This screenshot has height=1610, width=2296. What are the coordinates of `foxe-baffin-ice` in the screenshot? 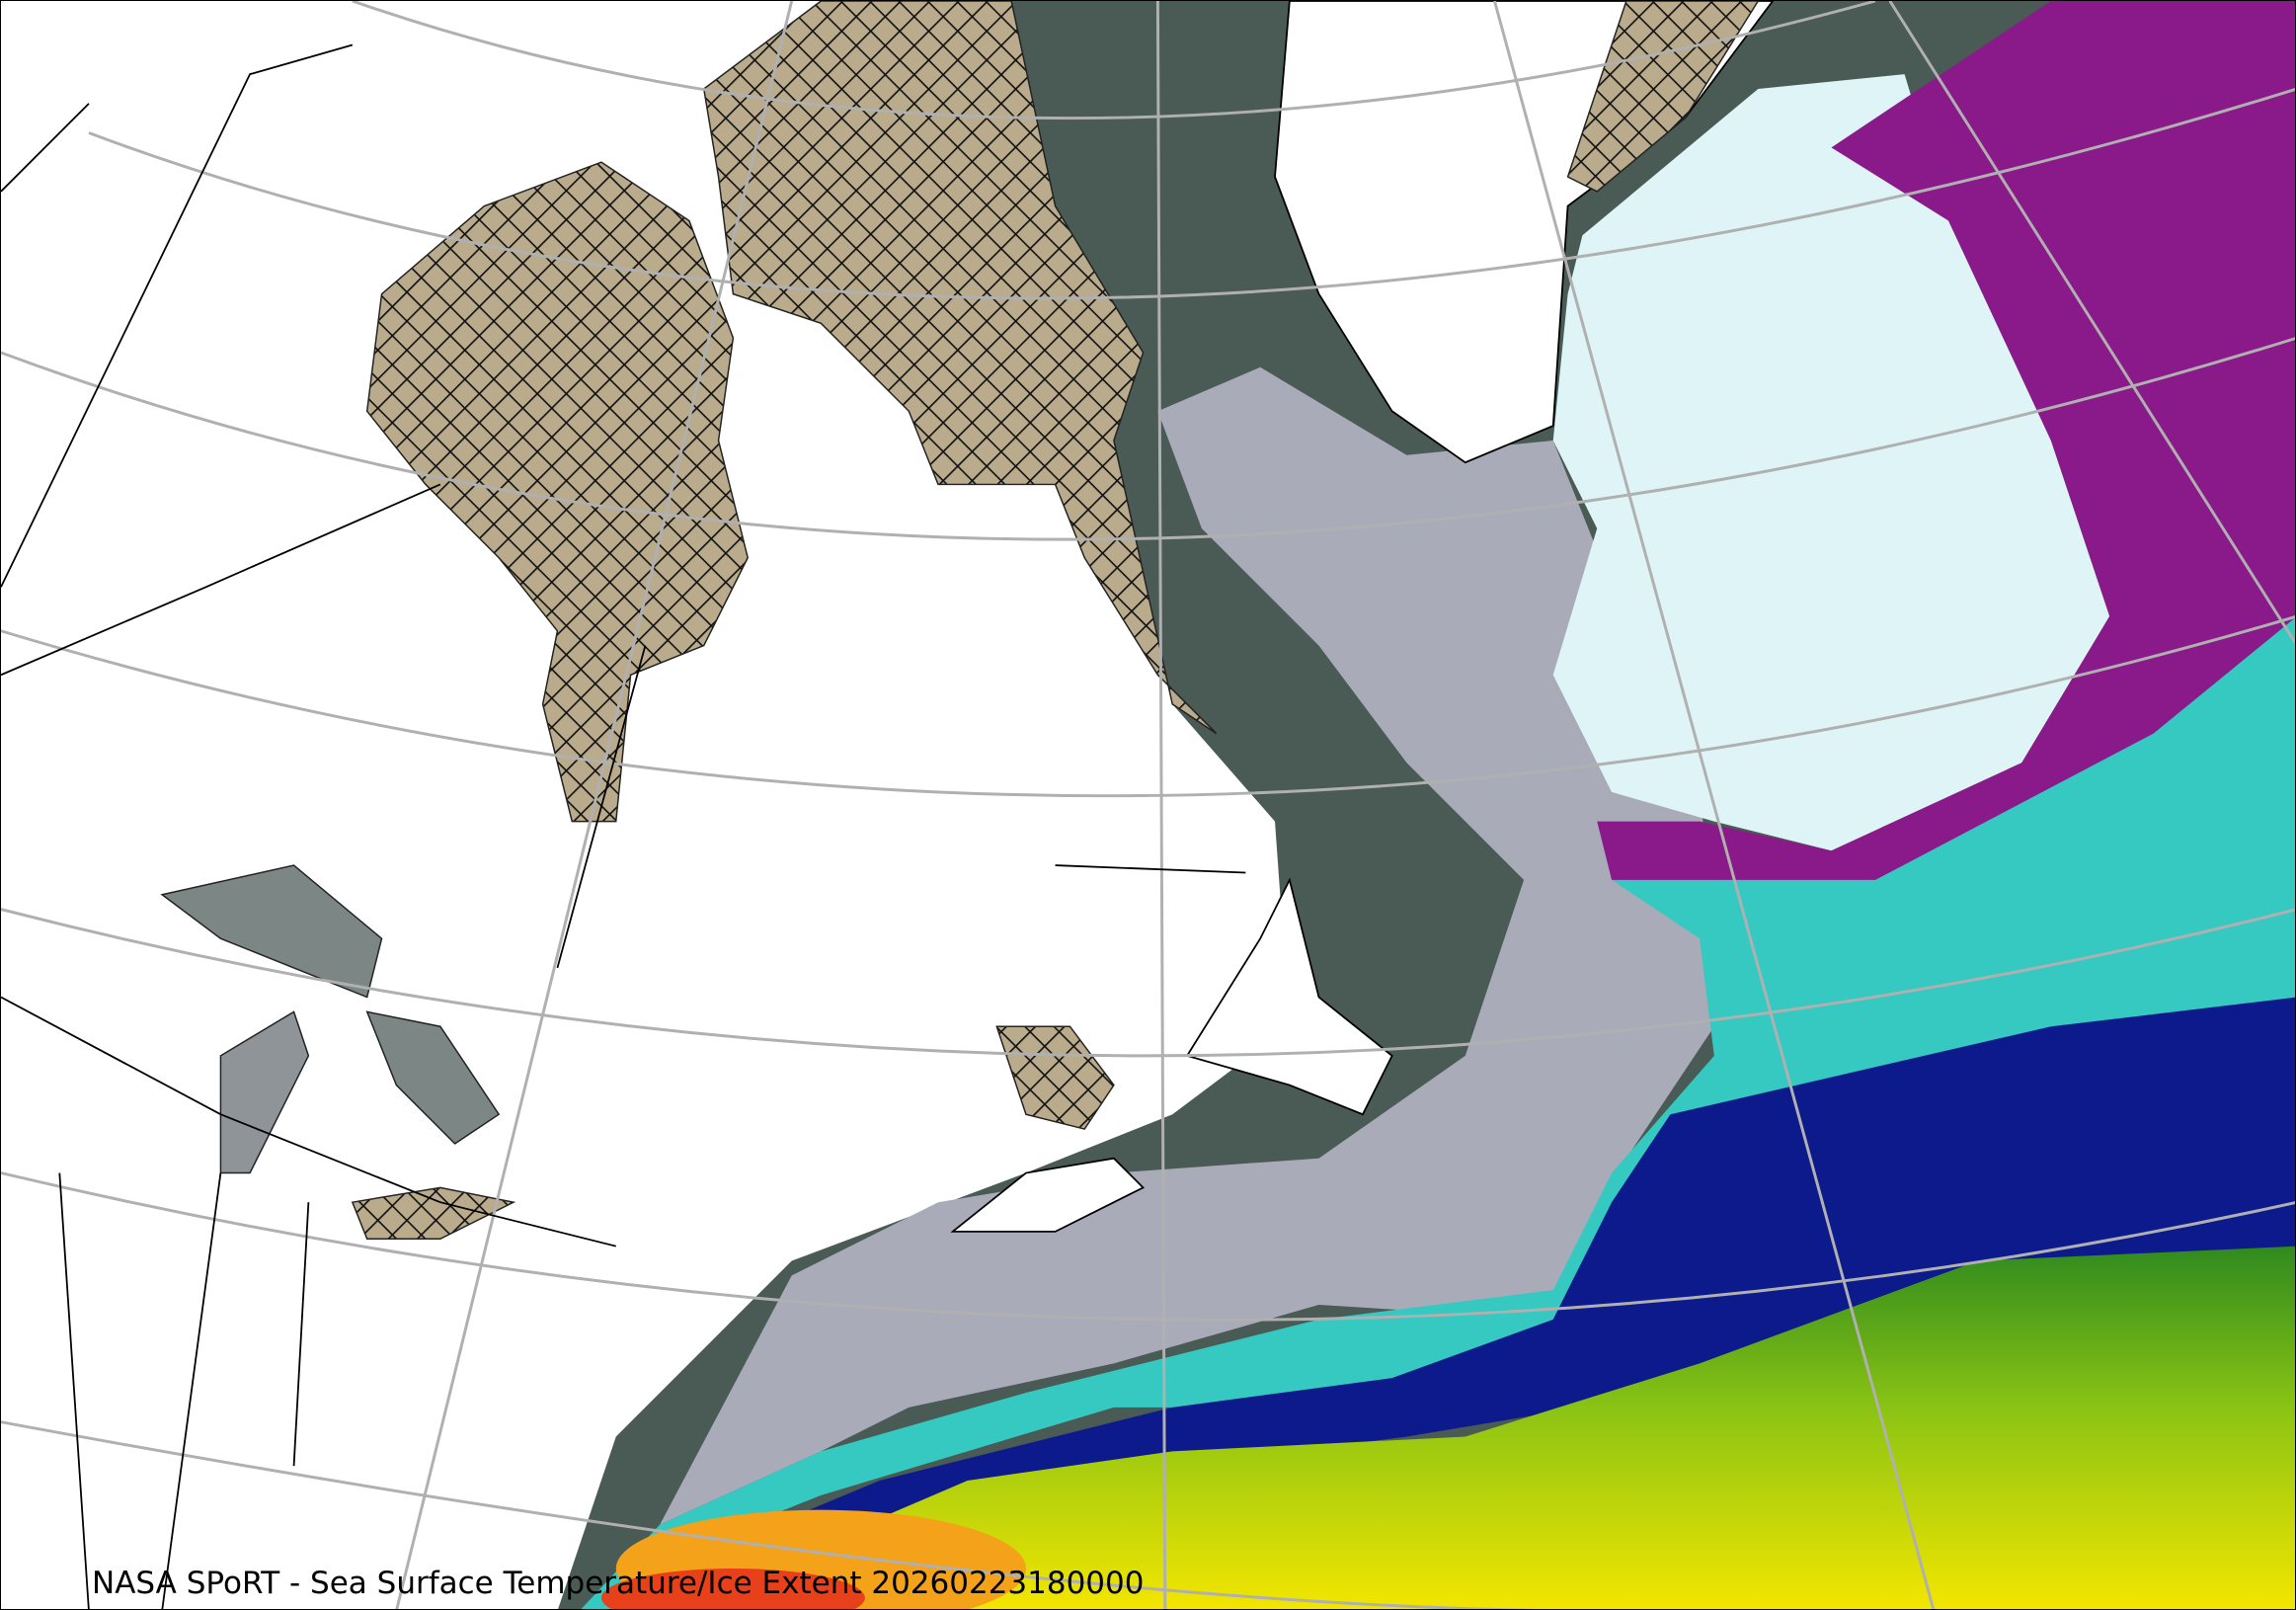 It's located at (960, 368).